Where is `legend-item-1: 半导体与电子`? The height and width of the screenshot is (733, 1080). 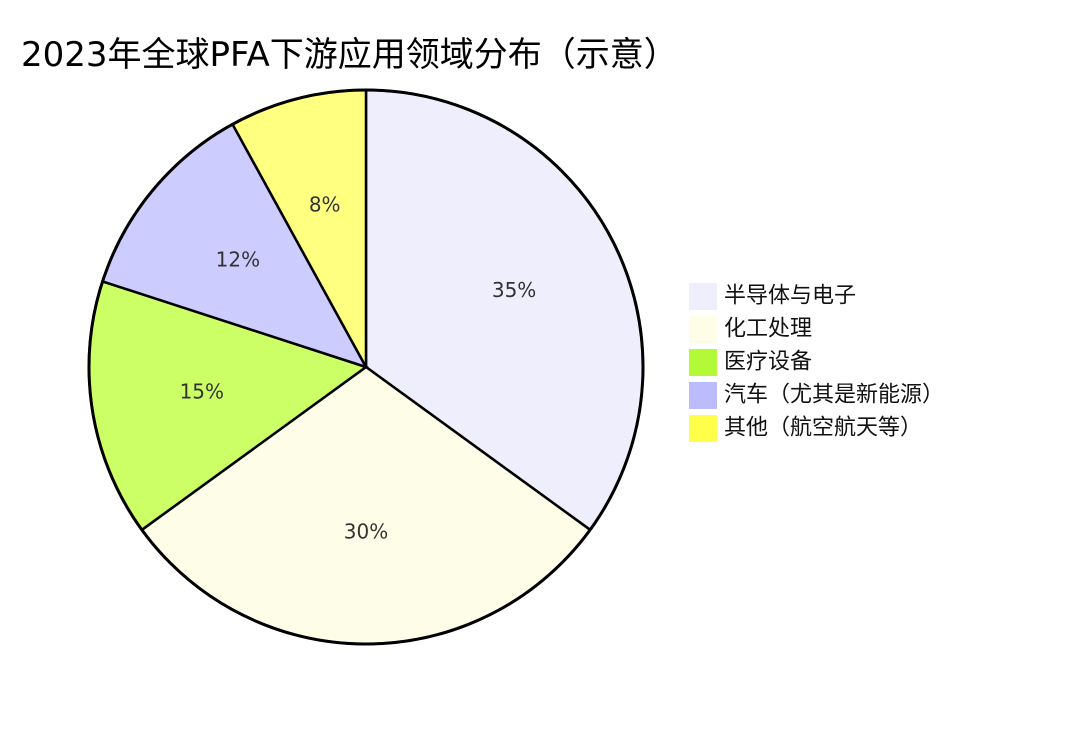 legend-item-1: 半导体与电子 is located at coordinates (772, 296).